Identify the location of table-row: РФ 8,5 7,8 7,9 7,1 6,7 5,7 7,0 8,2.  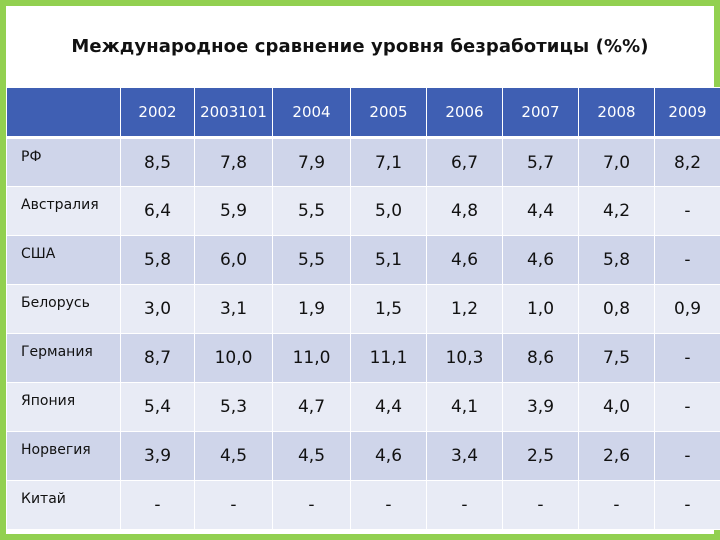
(363, 162).